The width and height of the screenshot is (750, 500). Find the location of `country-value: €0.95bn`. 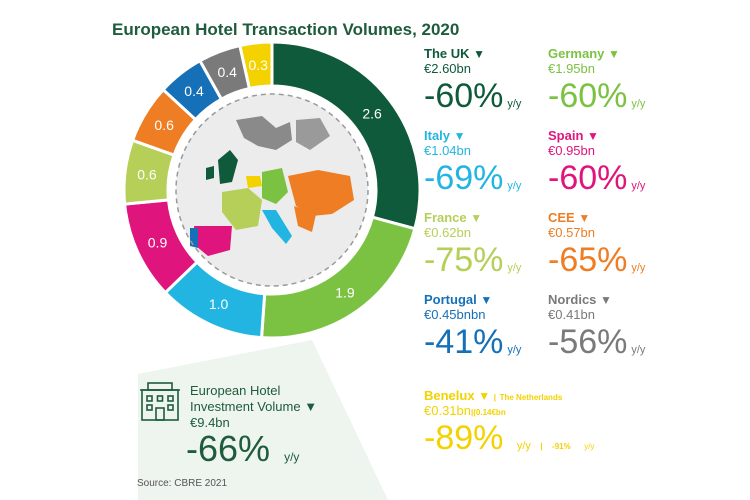

country-value: €0.95bn is located at coordinates (571, 150).